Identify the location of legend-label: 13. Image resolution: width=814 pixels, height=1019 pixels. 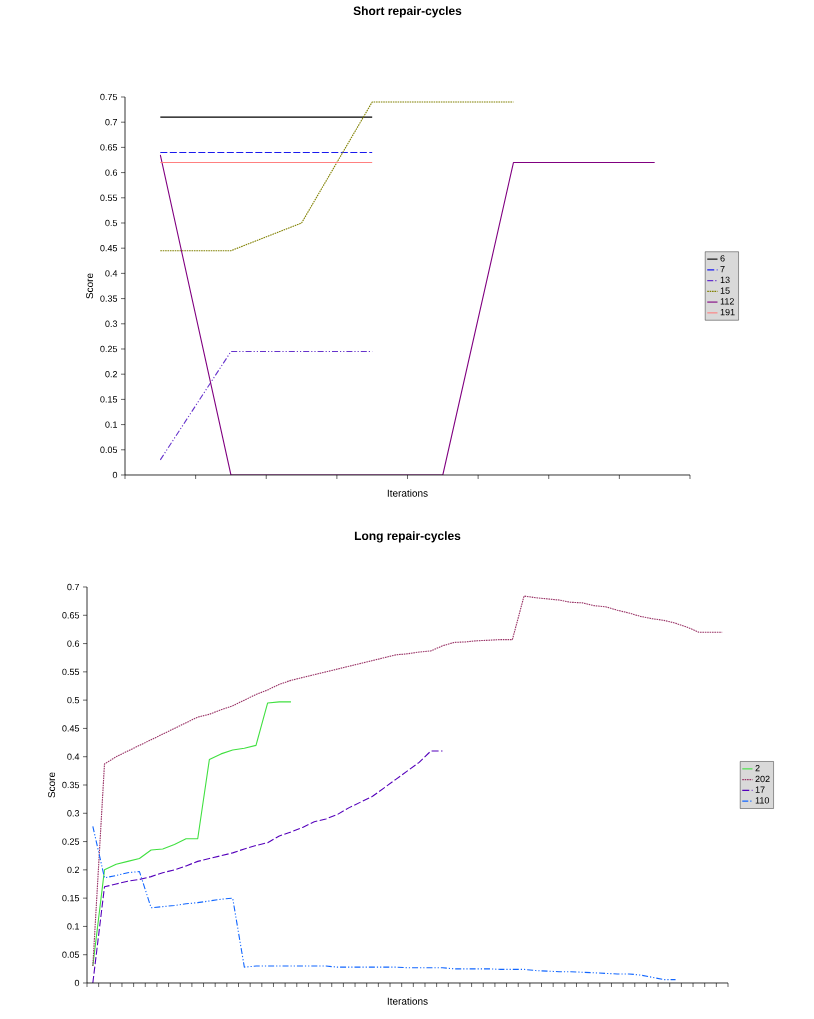
(725, 280).